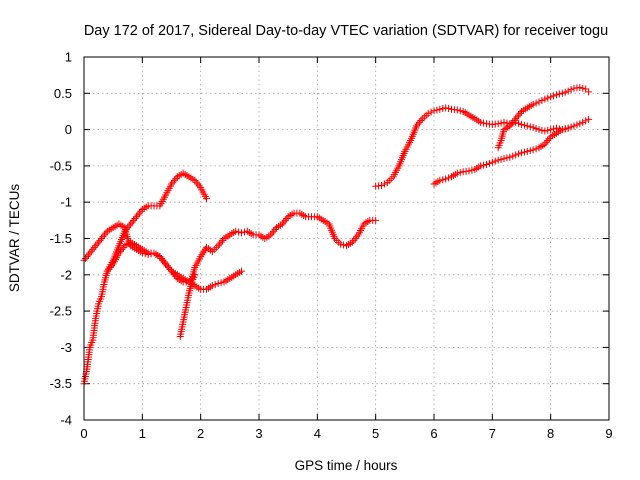 The image size is (640, 480). Describe the element at coordinates (346, 433) in the screenshot. I see `x-tick-labels: 0 1 2 3 4 5 6 7 8 9` at that location.